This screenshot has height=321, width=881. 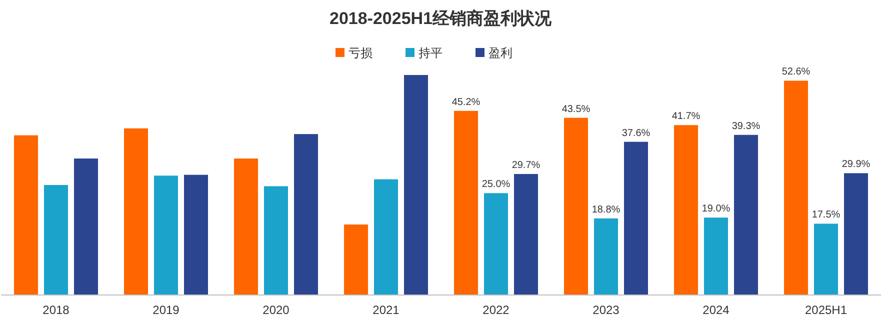 What do you see at coordinates (56, 310) in the screenshot?
I see `x-tick-label: 2018` at bounding box center [56, 310].